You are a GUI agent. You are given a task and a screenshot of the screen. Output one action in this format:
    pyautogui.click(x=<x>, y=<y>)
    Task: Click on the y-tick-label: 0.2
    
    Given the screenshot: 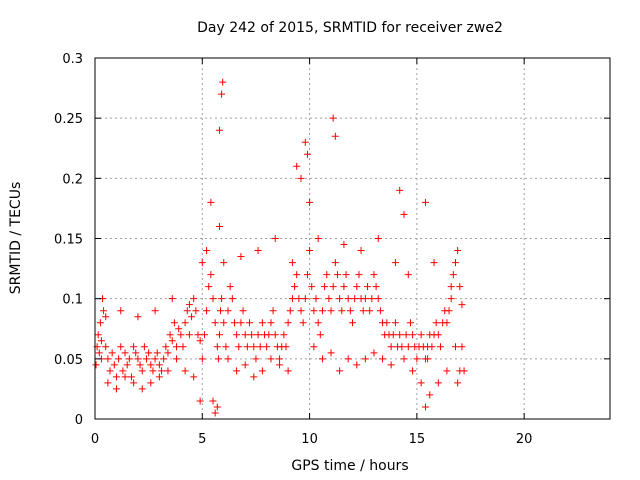 What is the action you would take?
    pyautogui.click(x=72, y=179)
    